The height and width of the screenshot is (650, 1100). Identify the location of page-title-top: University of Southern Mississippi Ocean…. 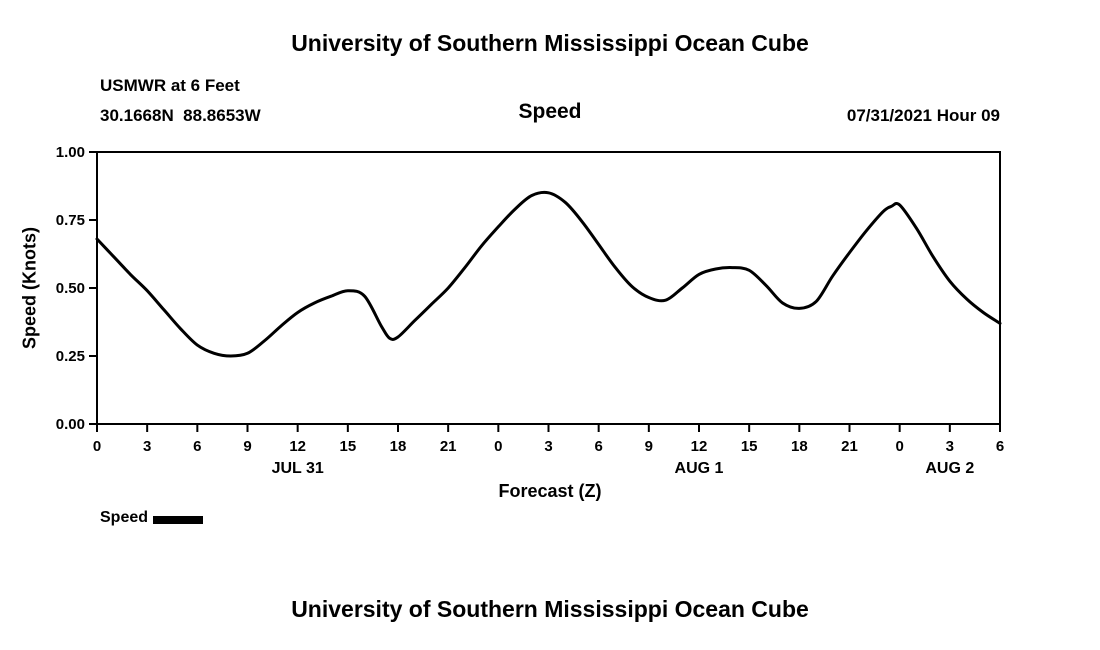
(550, 43).